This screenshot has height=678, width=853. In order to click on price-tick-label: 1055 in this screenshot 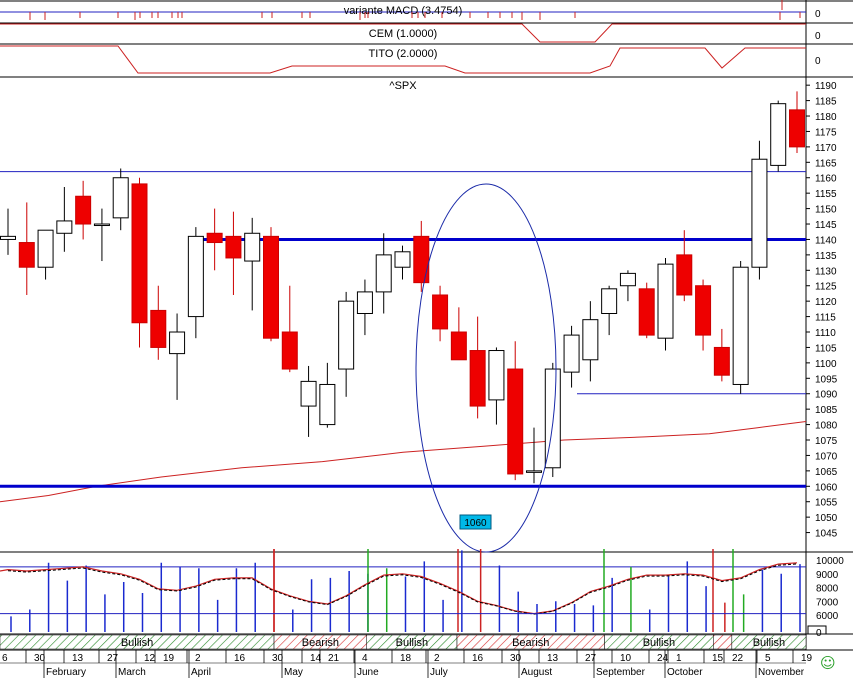, I will do `click(826, 503)`.